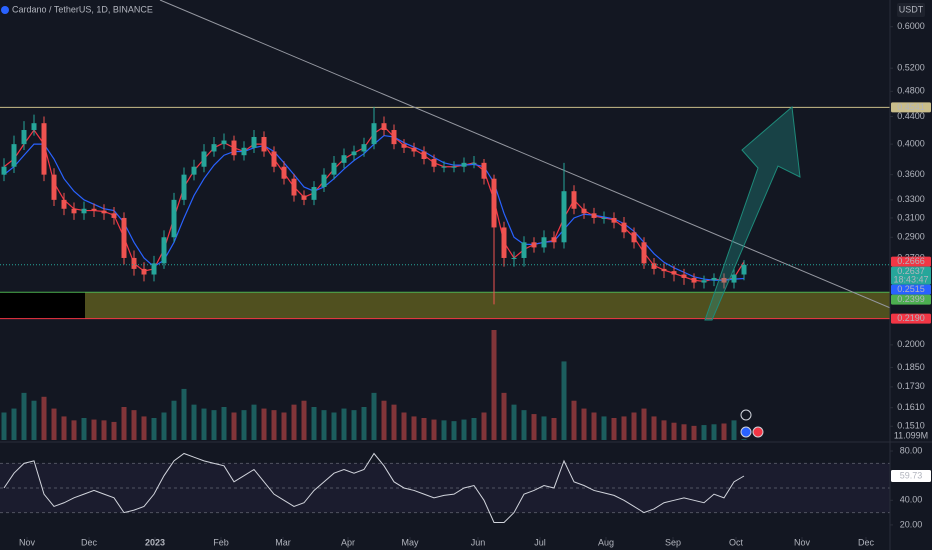 The image size is (932, 550). What do you see at coordinates (911, 450) in the screenshot?
I see `rsi-tick-label: 80.00` at bounding box center [911, 450].